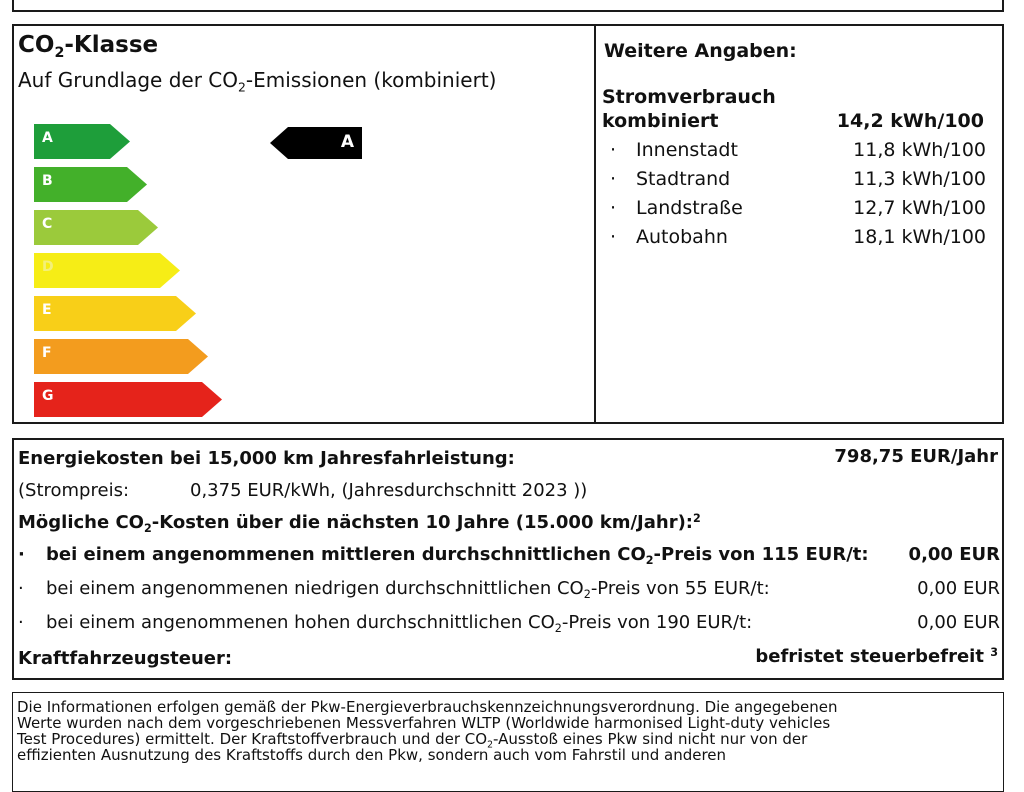 This screenshot has height=792, width=1024. I want to click on class-indicator-label: A, so click(347, 142).